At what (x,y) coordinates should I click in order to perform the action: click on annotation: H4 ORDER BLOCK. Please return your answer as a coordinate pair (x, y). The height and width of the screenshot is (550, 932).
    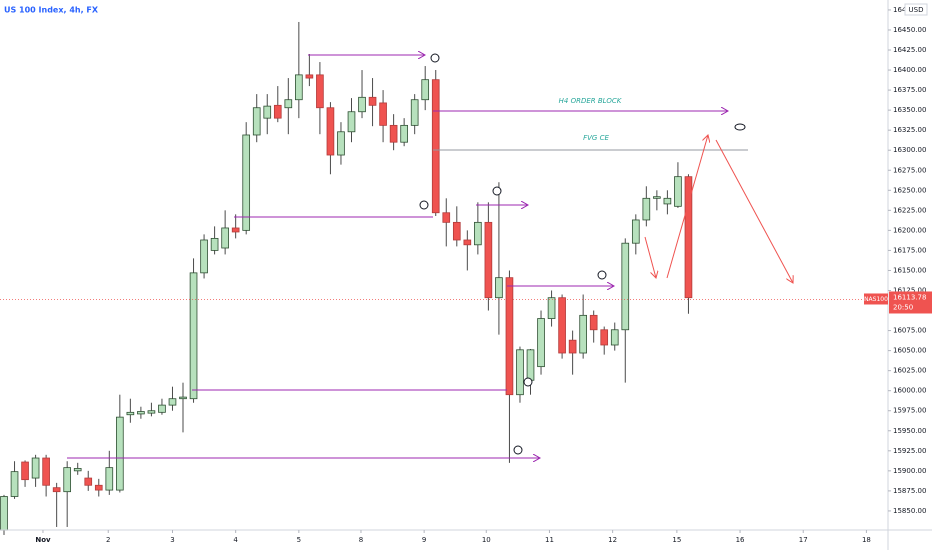
    Looking at the image, I should click on (591, 101).